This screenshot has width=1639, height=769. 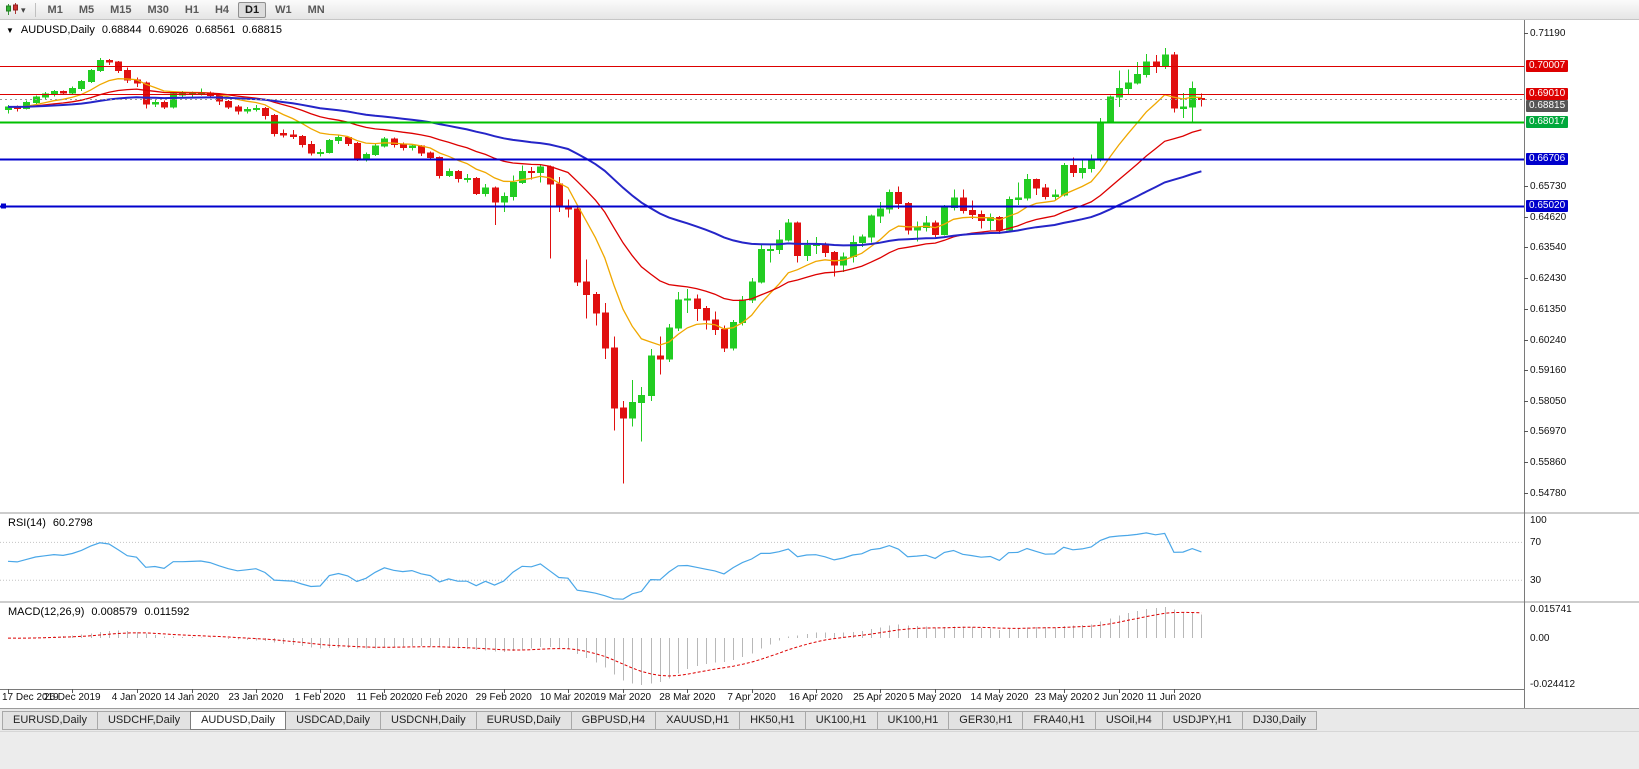 I want to click on ma-55-line, so click(x=605, y=171).